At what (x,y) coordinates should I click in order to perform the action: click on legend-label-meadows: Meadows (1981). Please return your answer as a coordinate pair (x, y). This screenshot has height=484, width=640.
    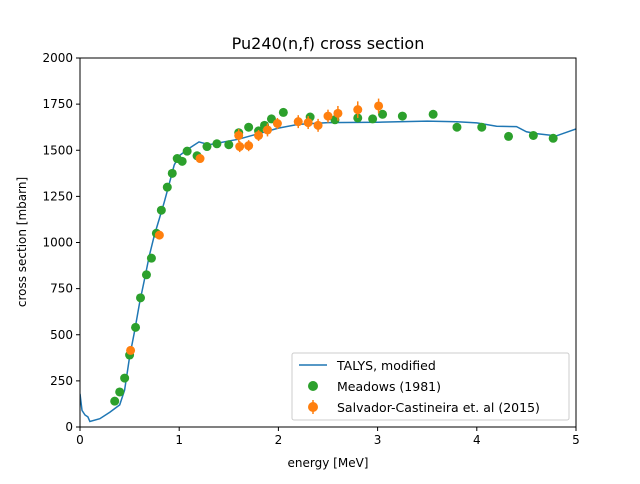
    Looking at the image, I should click on (389, 386).